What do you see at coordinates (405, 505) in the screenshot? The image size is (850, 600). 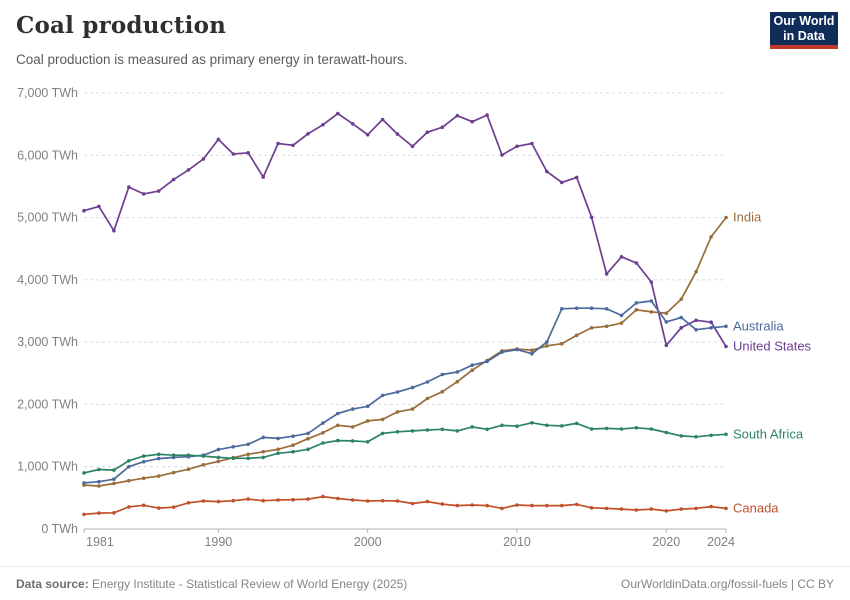 I see `series-line-canada` at bounding box center [405, 505].